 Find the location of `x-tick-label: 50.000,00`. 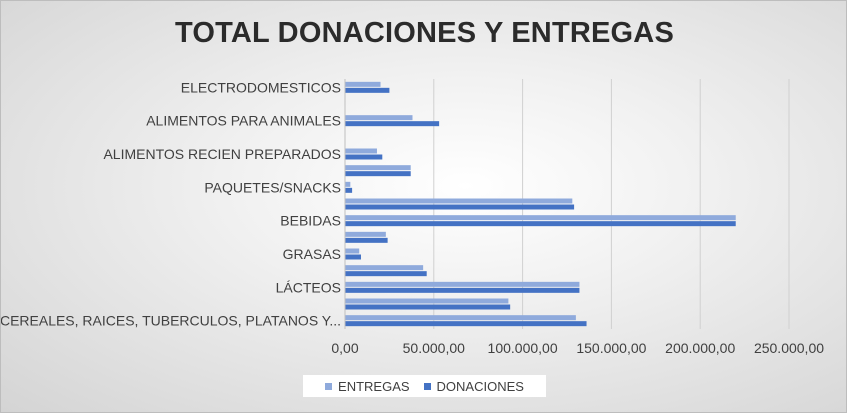

x-tick-label: 50.000,00 is located at coordinates (434, 348).